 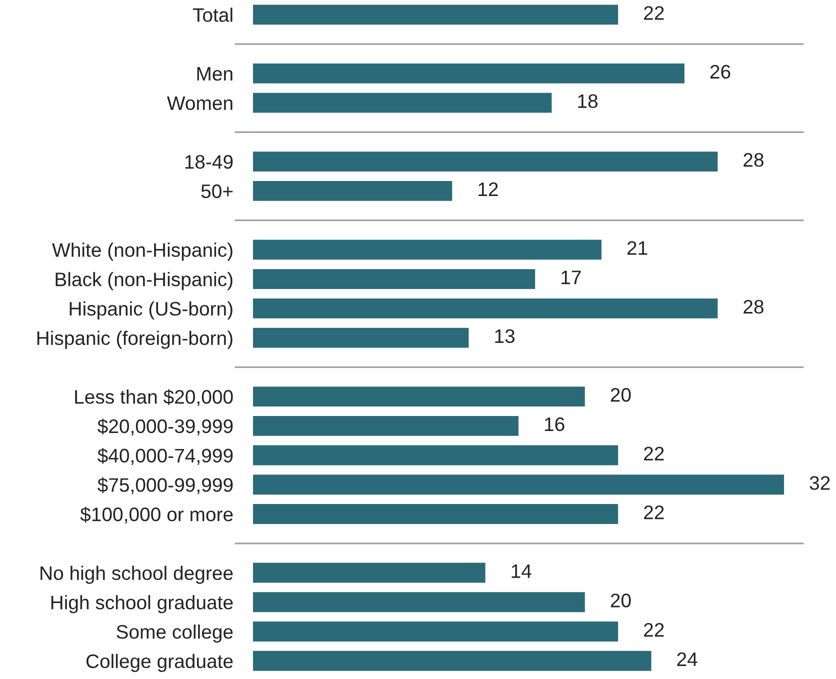 What do you see at coordinates (165, 485) in the screenshot?
I see `y-tick-label: $75,000-99,999` at bounding box center [165, 485].